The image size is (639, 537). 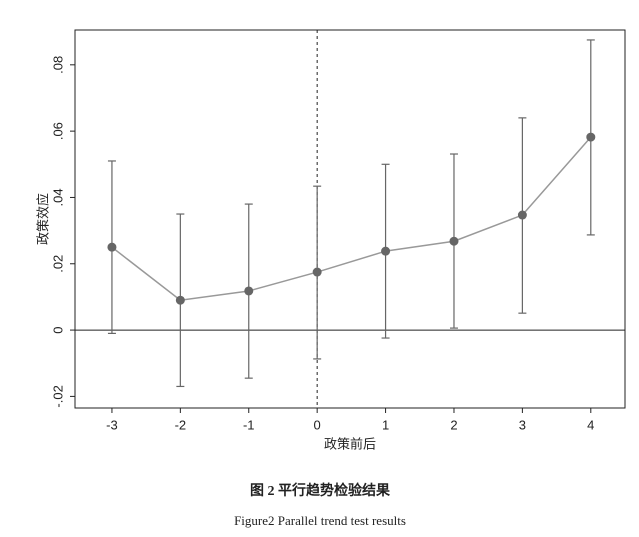 I want to click on y-tick-label: .06, so click(x=57, y=131).